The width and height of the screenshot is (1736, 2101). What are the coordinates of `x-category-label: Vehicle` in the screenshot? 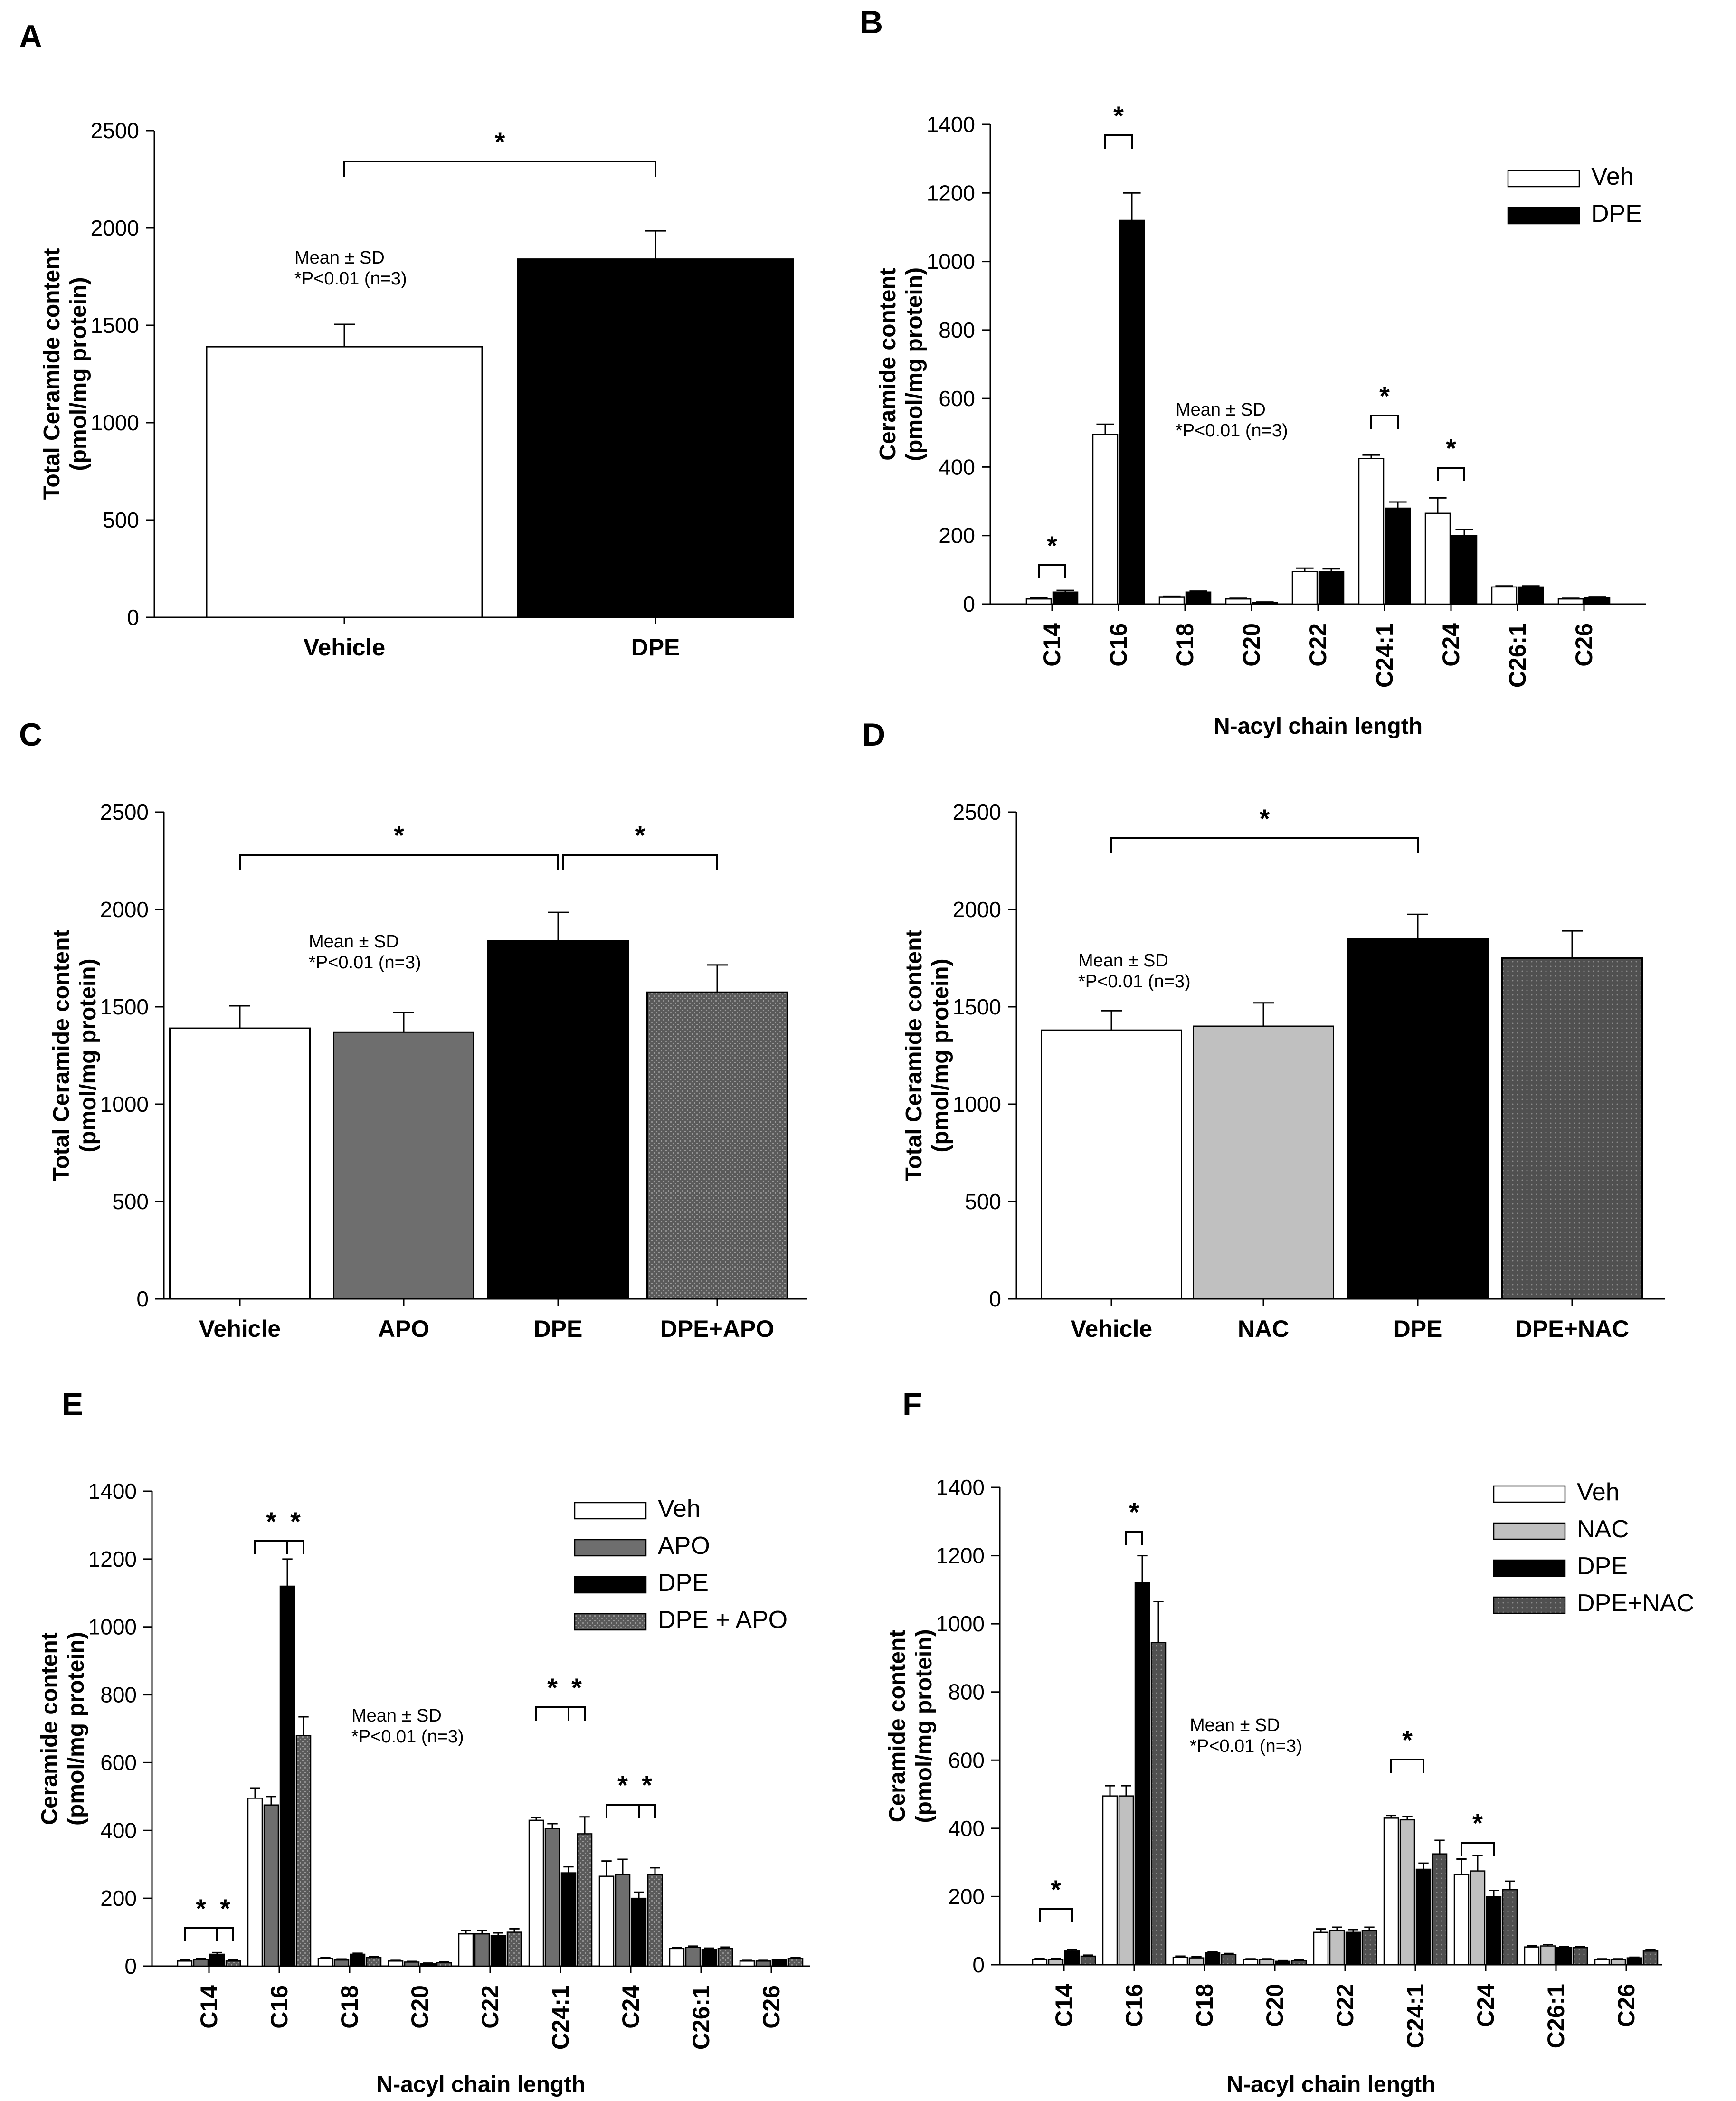 It's located at (344, 648).